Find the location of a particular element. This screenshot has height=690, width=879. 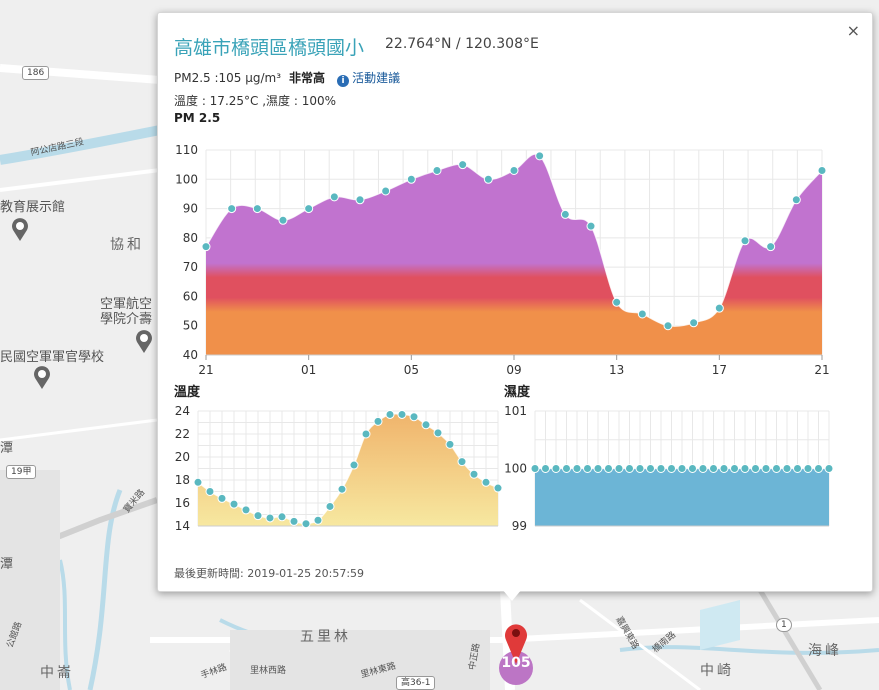

activity-advice-link: 活動建議 is located at coordinates (376, 78).